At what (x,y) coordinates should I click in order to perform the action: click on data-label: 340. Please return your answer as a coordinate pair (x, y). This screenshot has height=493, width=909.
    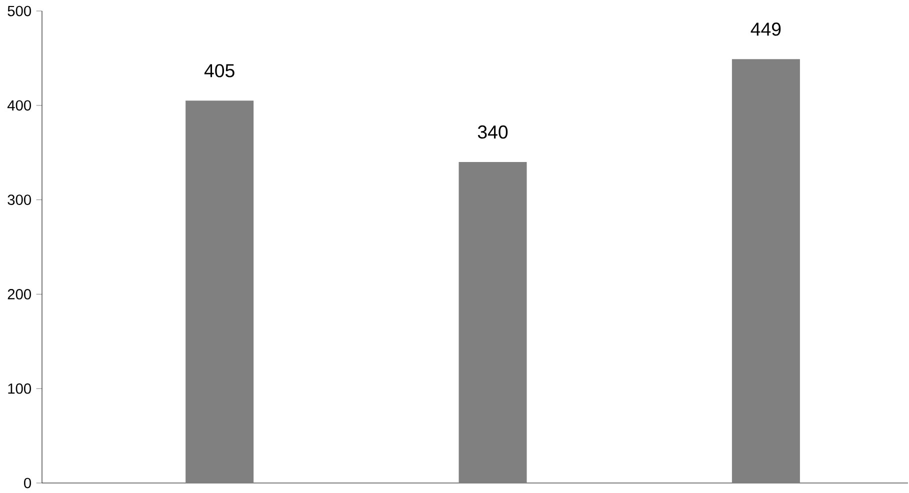
    Looking at the image, I should click on (493, 132).